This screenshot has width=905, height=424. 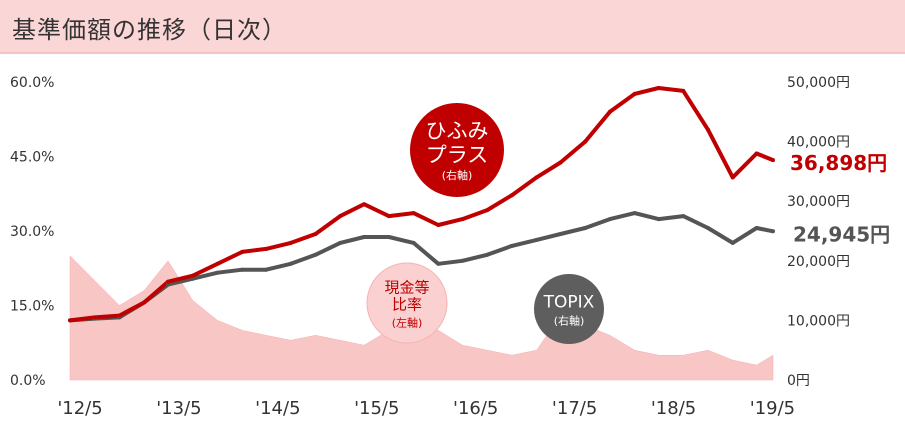 What do you see at coordinates (818, 143) in the screenshot?
I see `y-right-tick-label: 40,000円` at bounding box center [818, 143].